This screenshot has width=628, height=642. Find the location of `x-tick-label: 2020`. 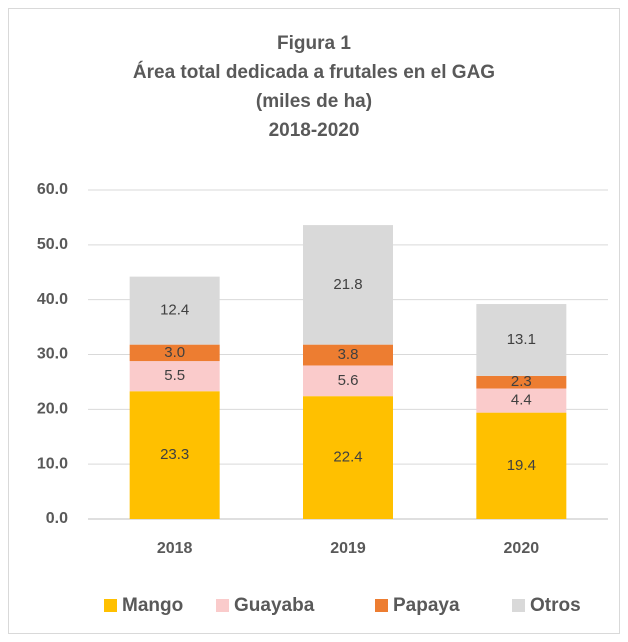

x-tick-label: 2020 is located at coordinates (522, 548).